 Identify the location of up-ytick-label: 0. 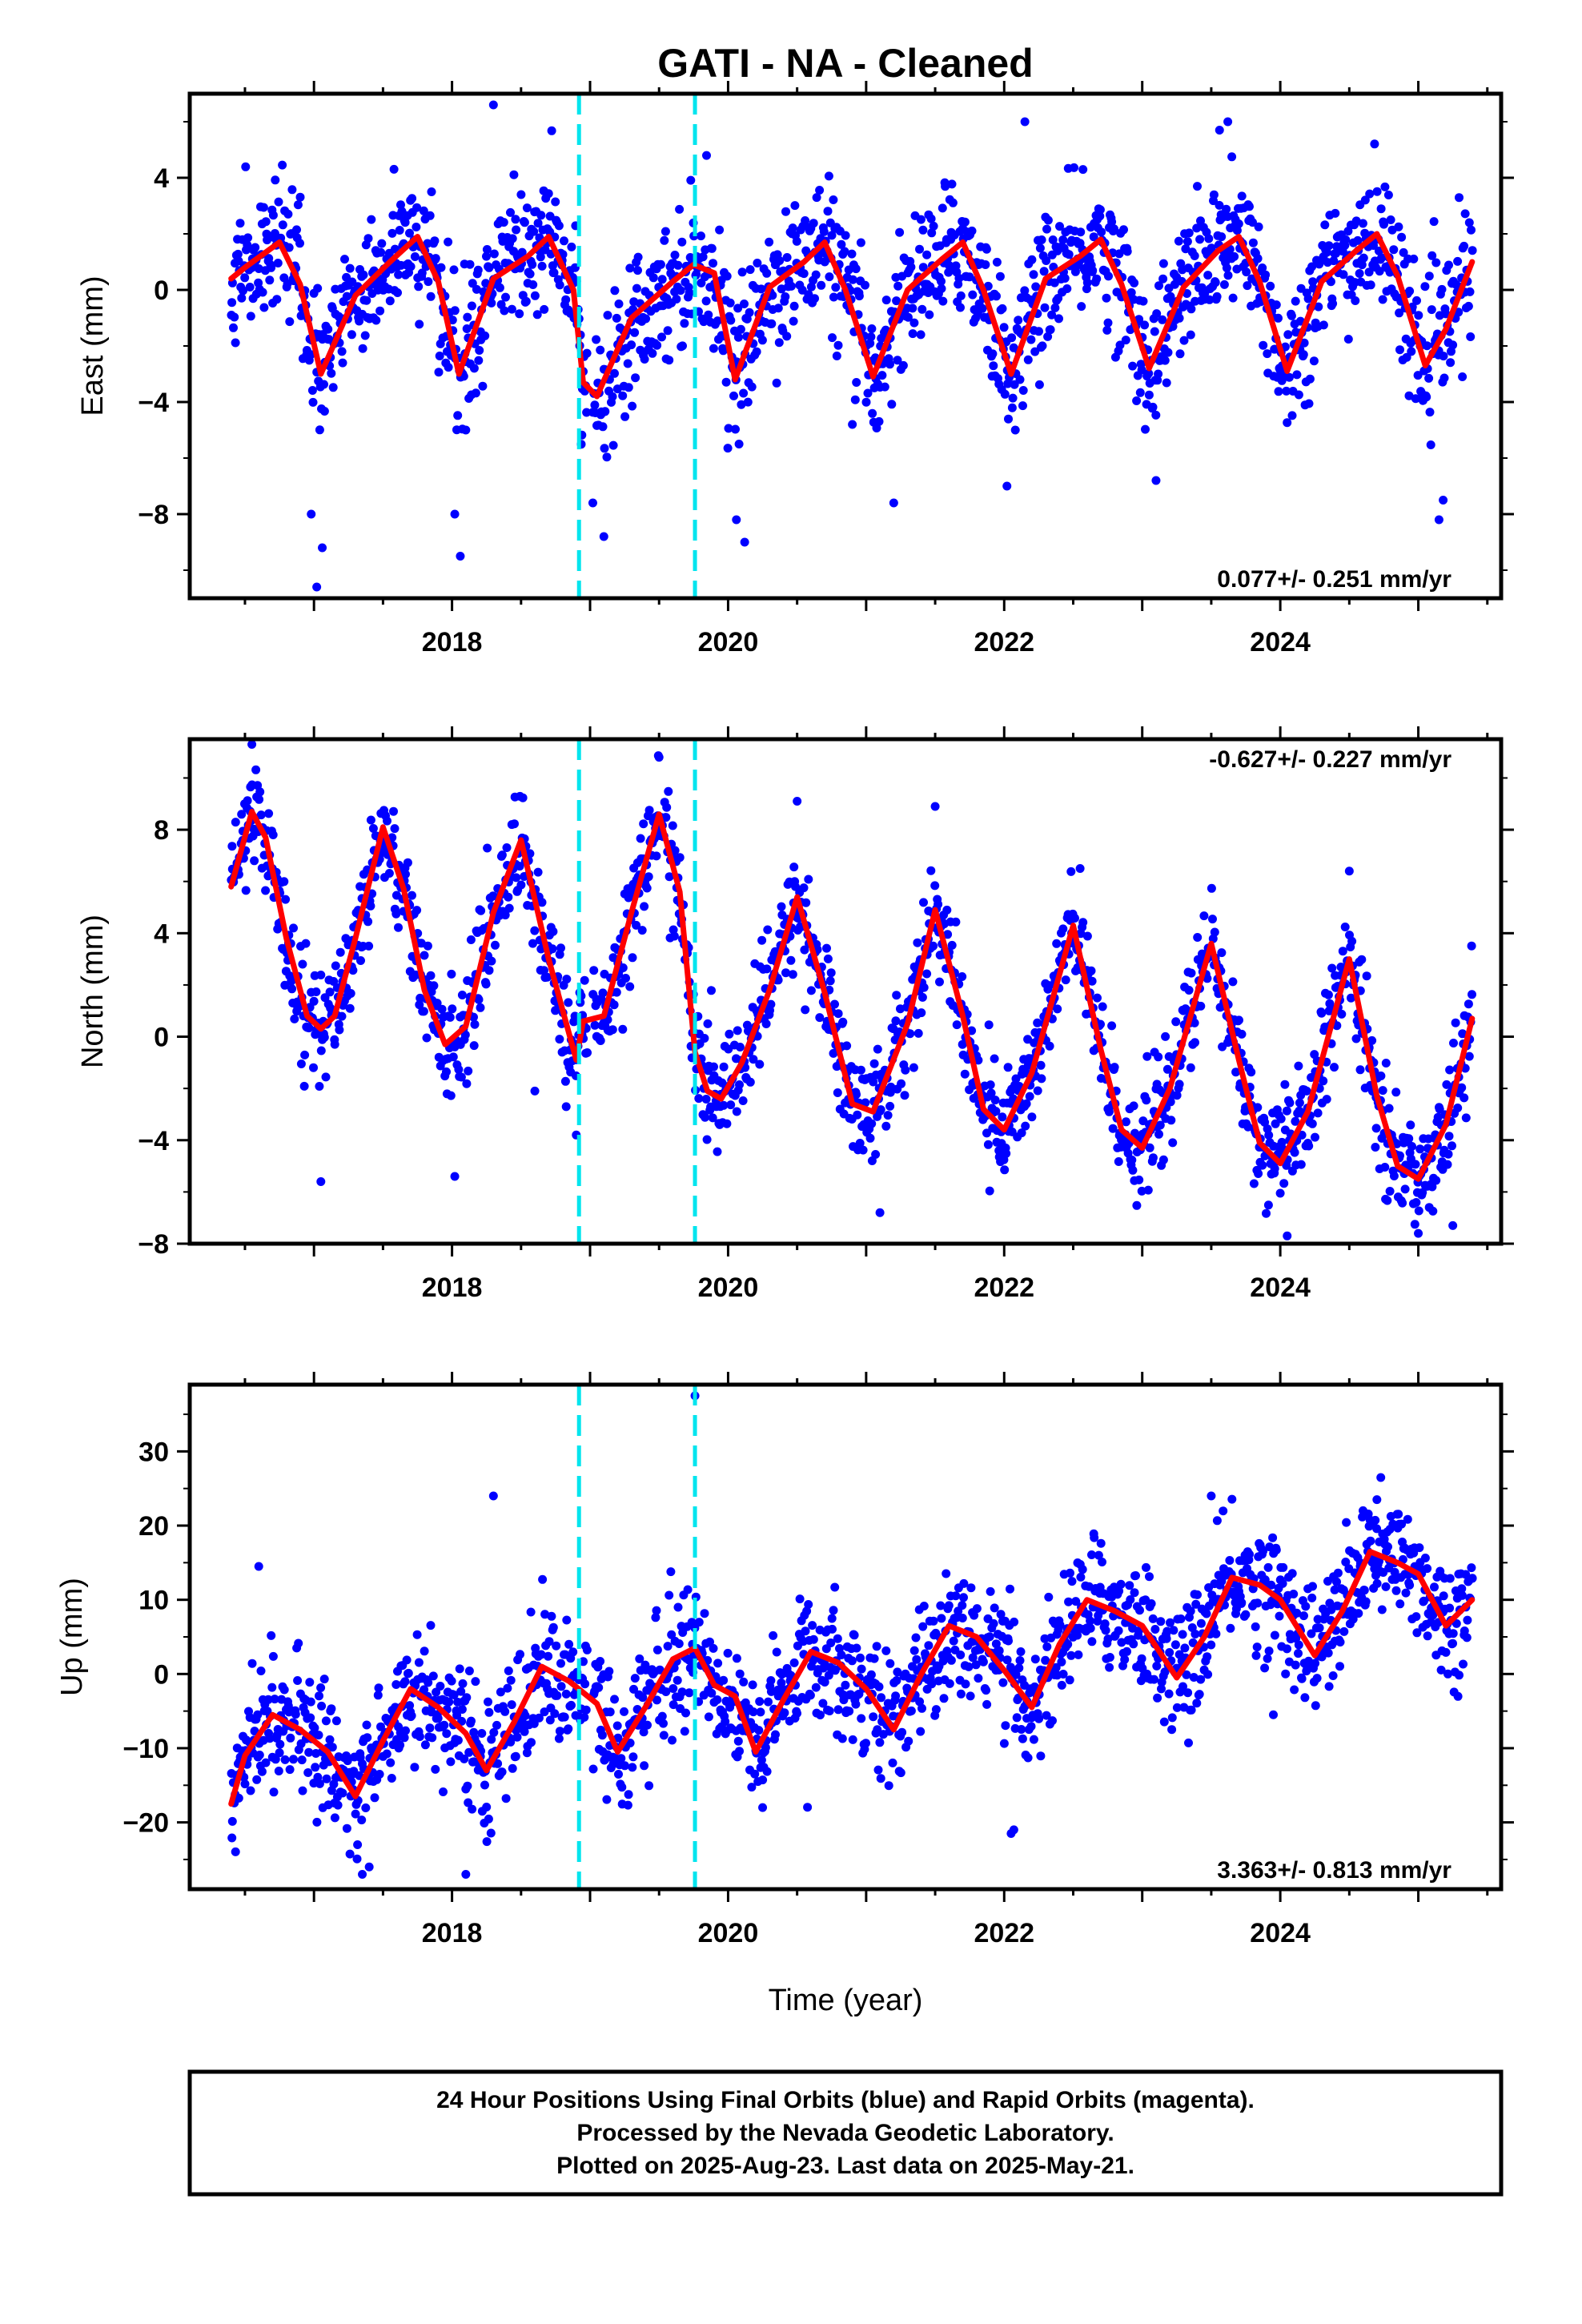
(161, 1674).